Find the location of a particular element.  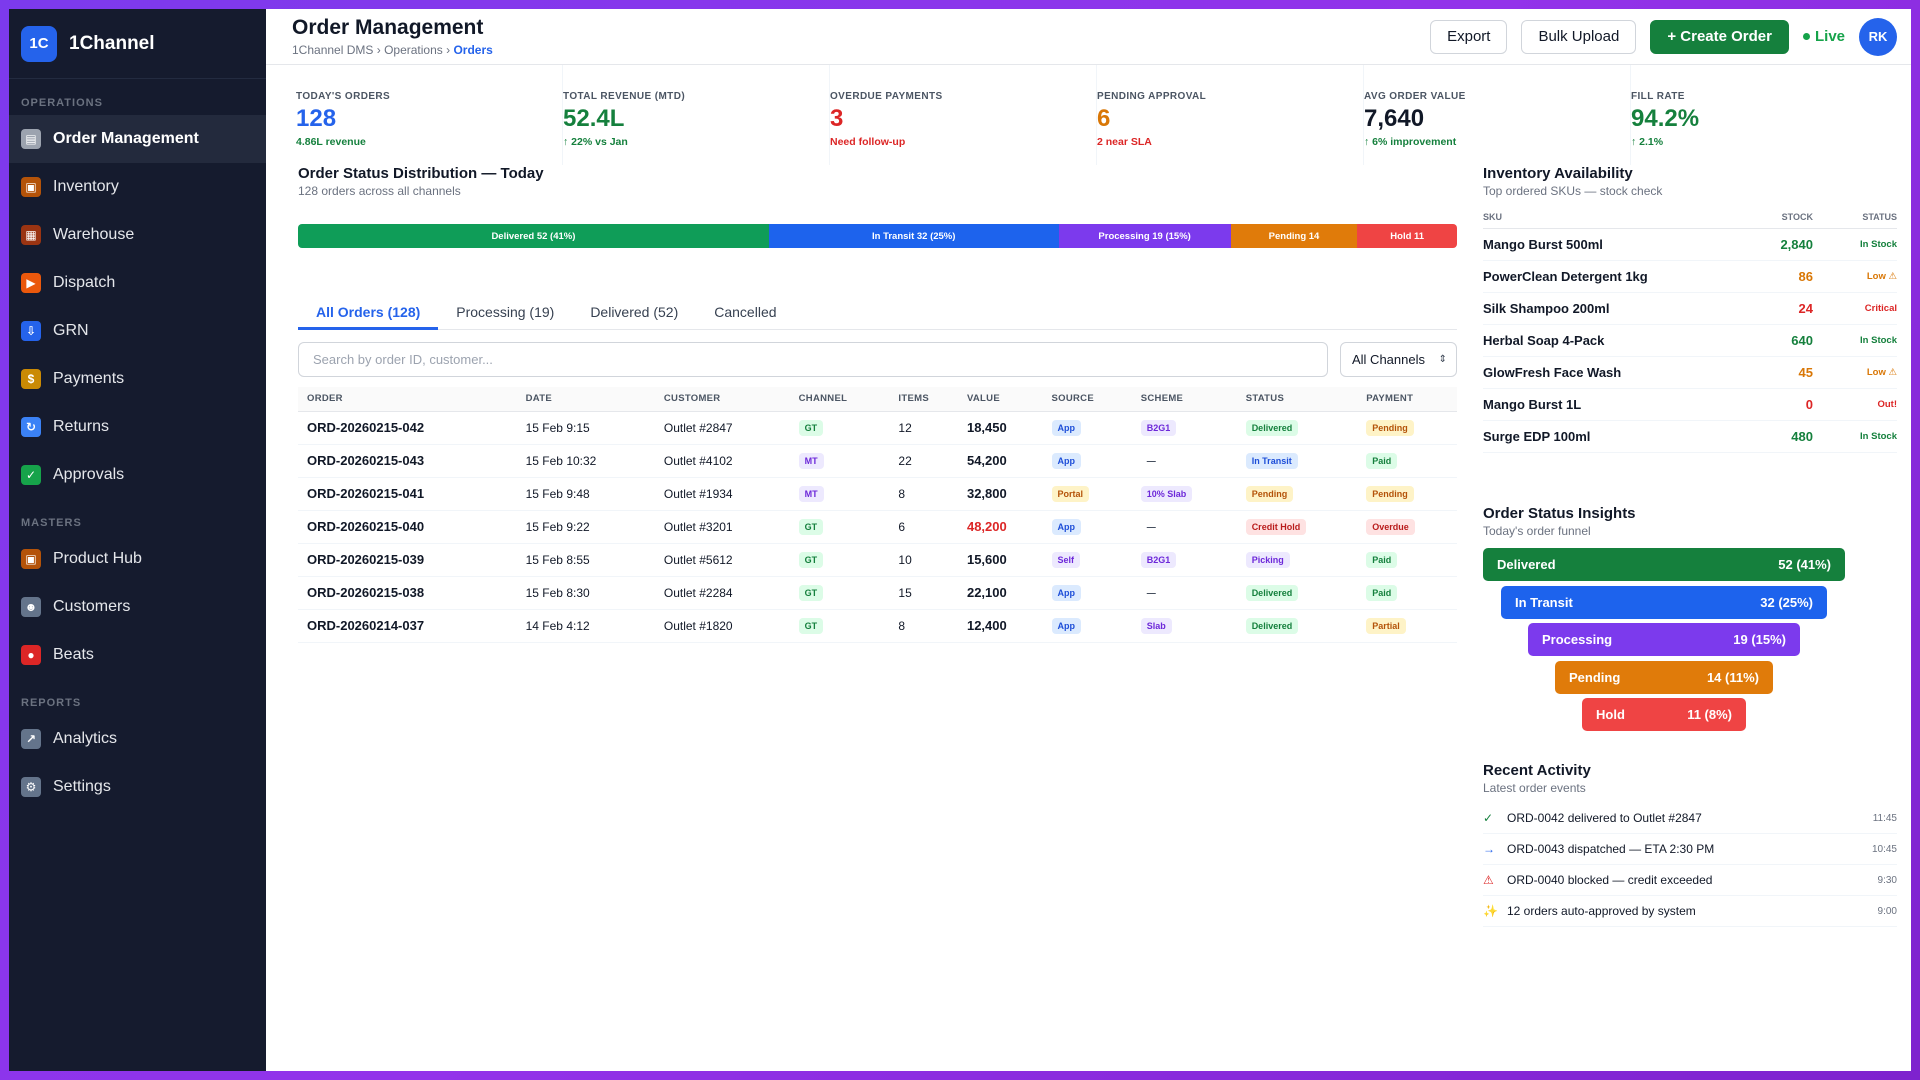

activity-item: ✓ ORD-0042 delivered to Outlet #2847 11:45 is located at coordinates (1690, 818).